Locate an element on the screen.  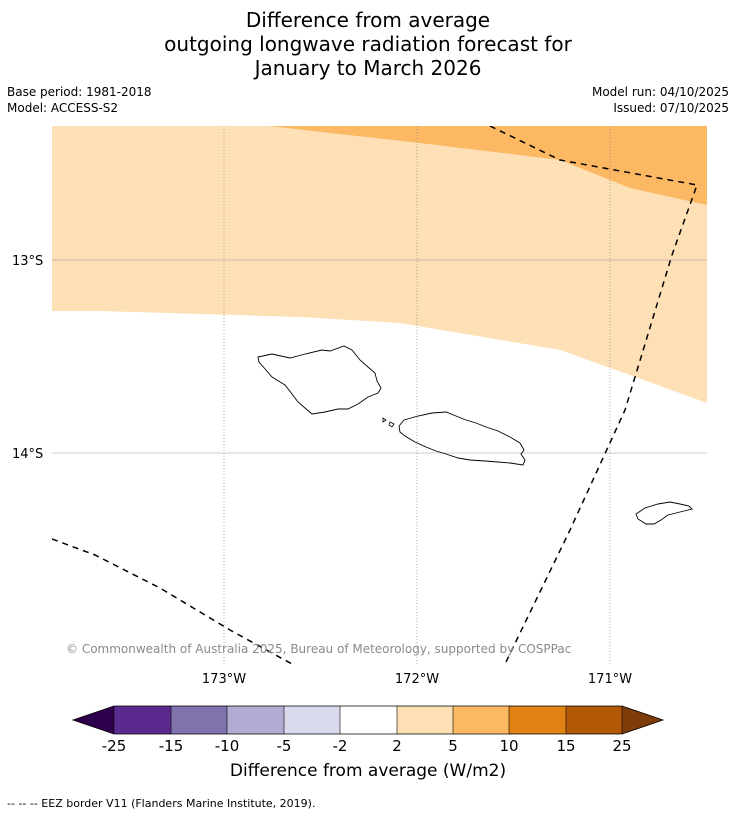
meta-right: Model run: 04/10/2025 Issued: 07/10/2025 is located at coordinates (660, 100).